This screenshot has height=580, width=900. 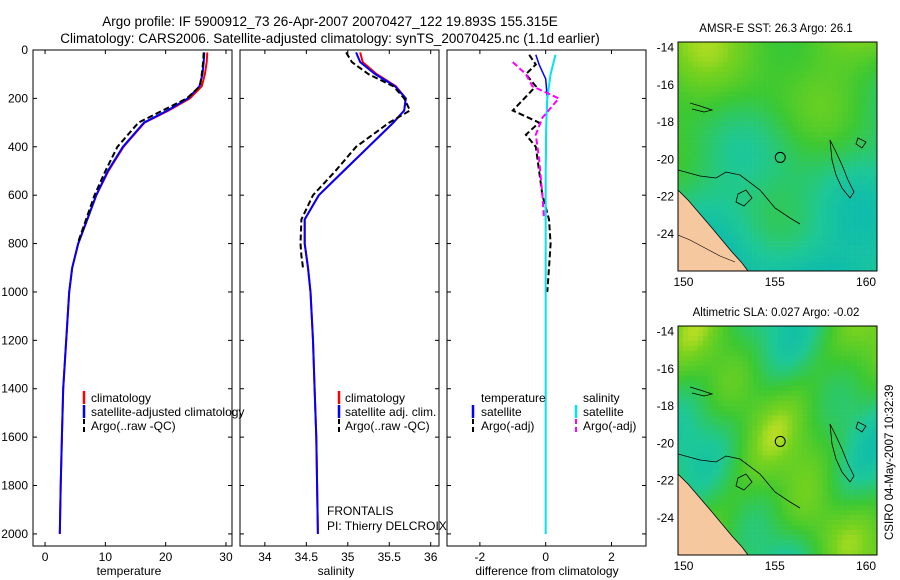 What do you see at coordinates (18, 98) in the screenshot?
I see `y-tick-label: 200` at bounding box center [18, 98].